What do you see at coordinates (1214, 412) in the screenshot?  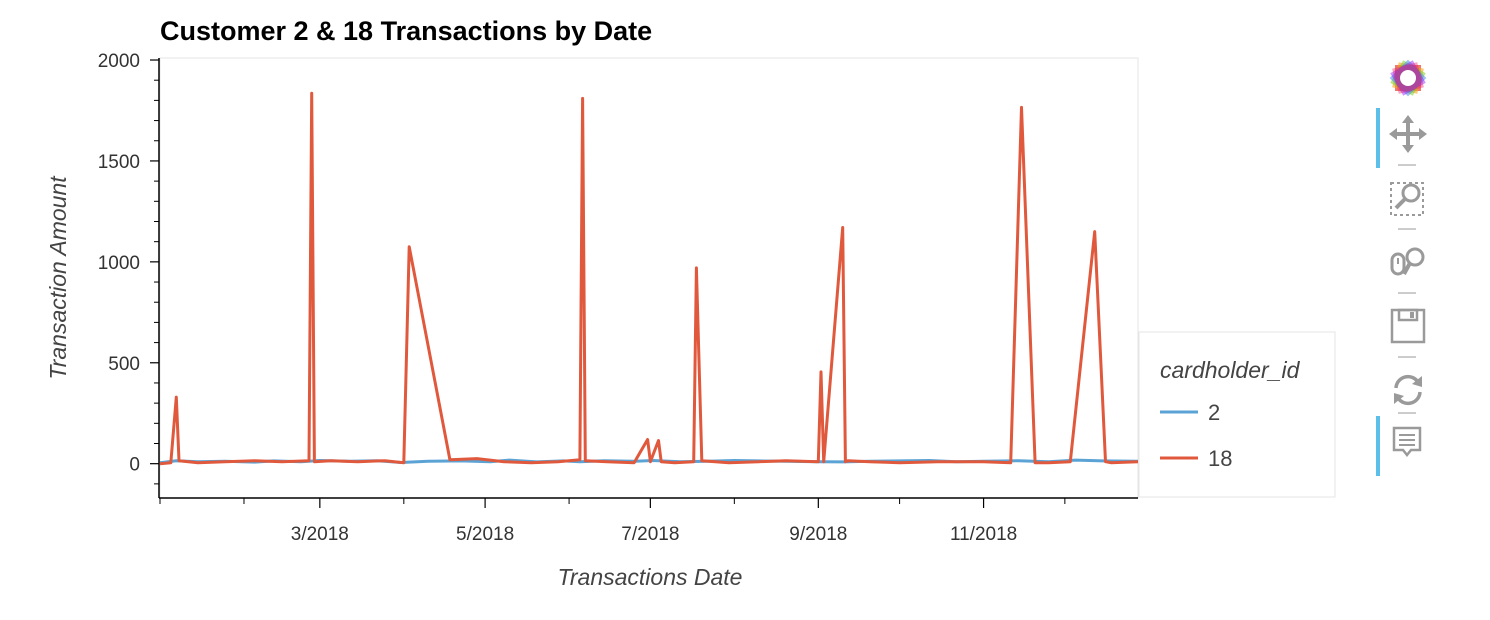 I see `legend-label-2: 2` at bounding box center [1214, 412].